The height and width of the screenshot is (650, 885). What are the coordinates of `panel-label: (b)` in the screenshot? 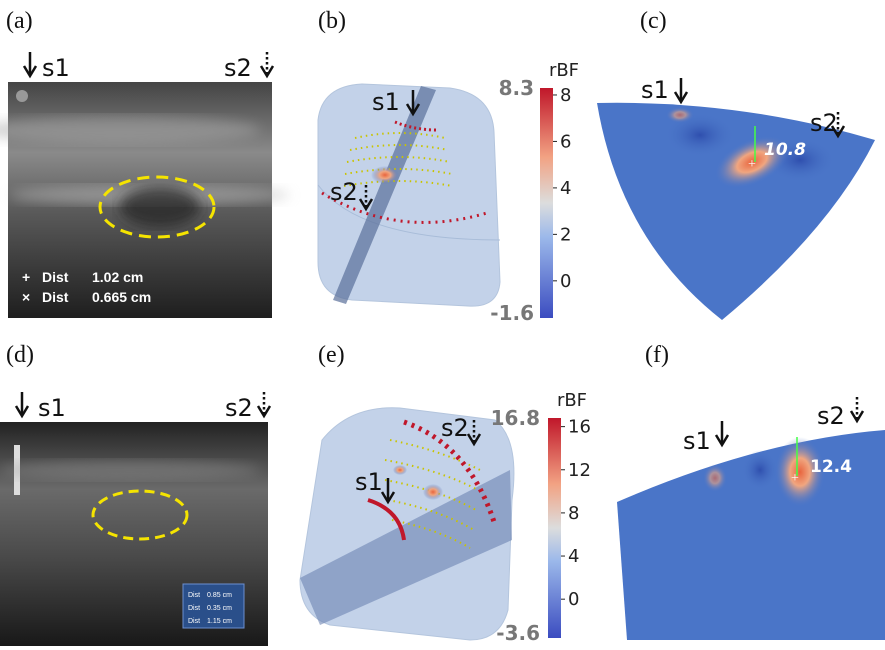 It's located at (332, 21).